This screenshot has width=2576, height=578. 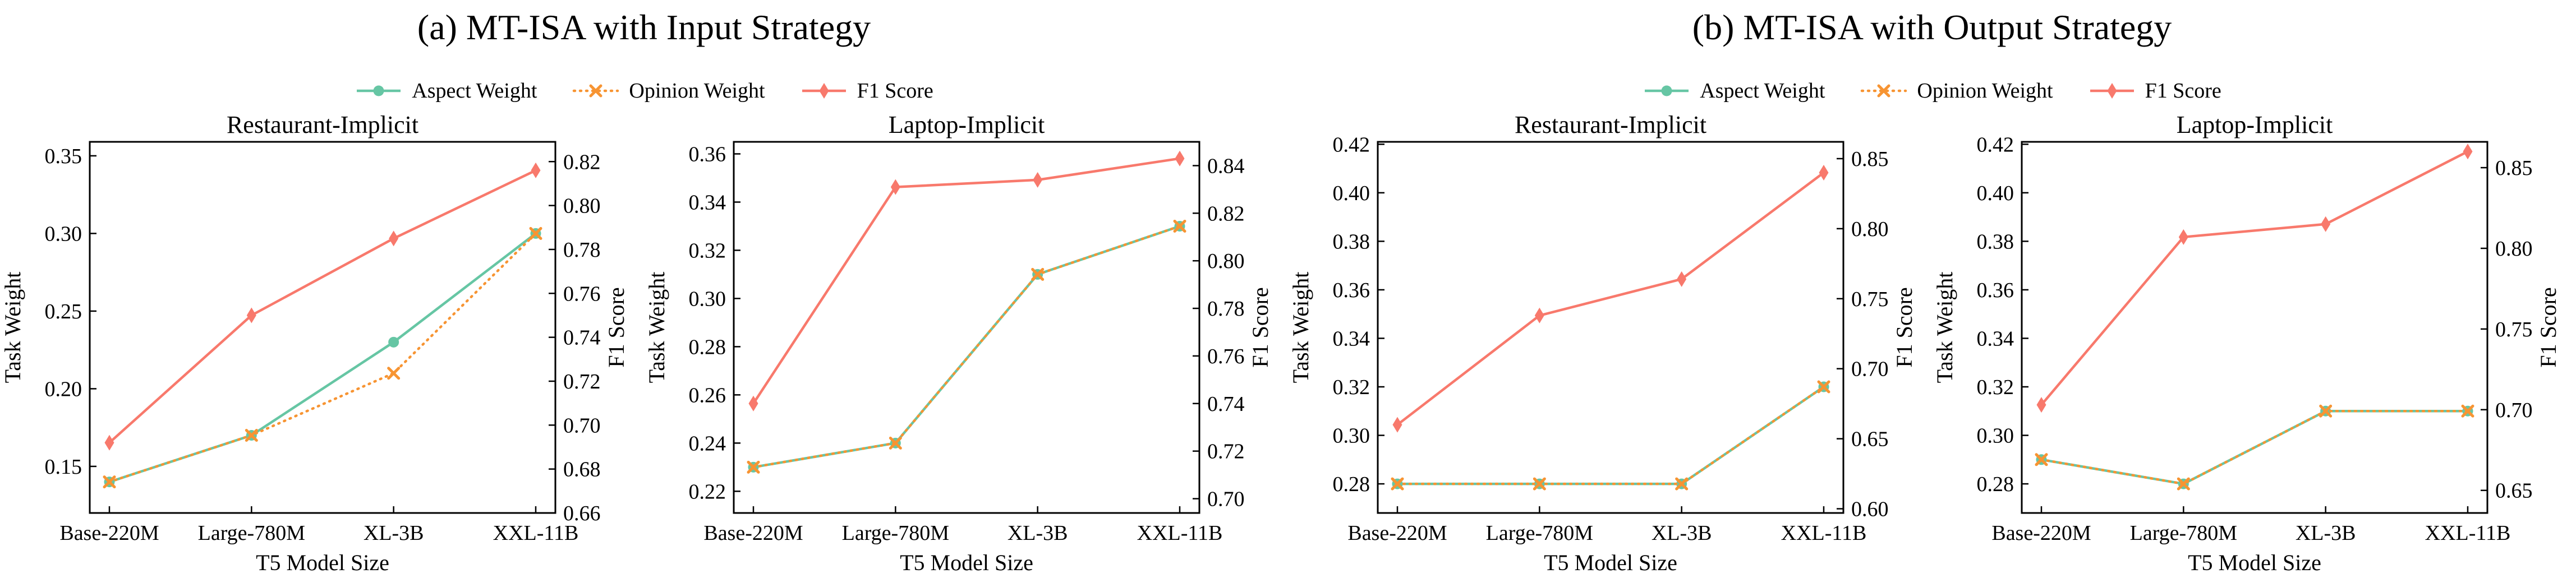 What do you see at coordinates (656, 327) in the screenshot?
I see `left-axis-label: Task Weight` at bounding box center [656, 327].